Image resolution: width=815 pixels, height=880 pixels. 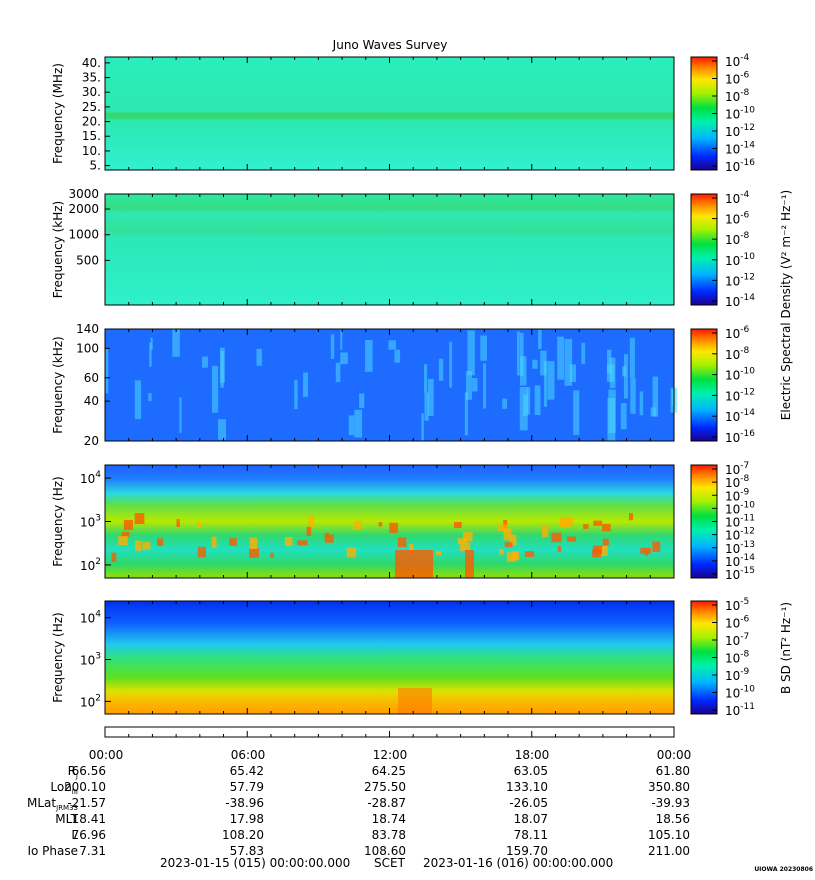 What do you see at coordinates (88, 819) in the screenshot?
I see `ephemeris-value: 18.41` at bounding box center [88, 819].